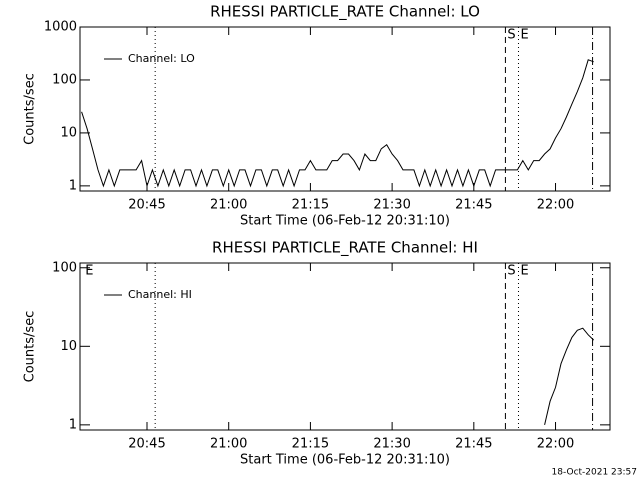 This screenshot has width=640, height=480. What do you see at coordinates (161, 58) in the screenshot?
I see `legend-label: Channel: LO` at bounding box center [161, 58].